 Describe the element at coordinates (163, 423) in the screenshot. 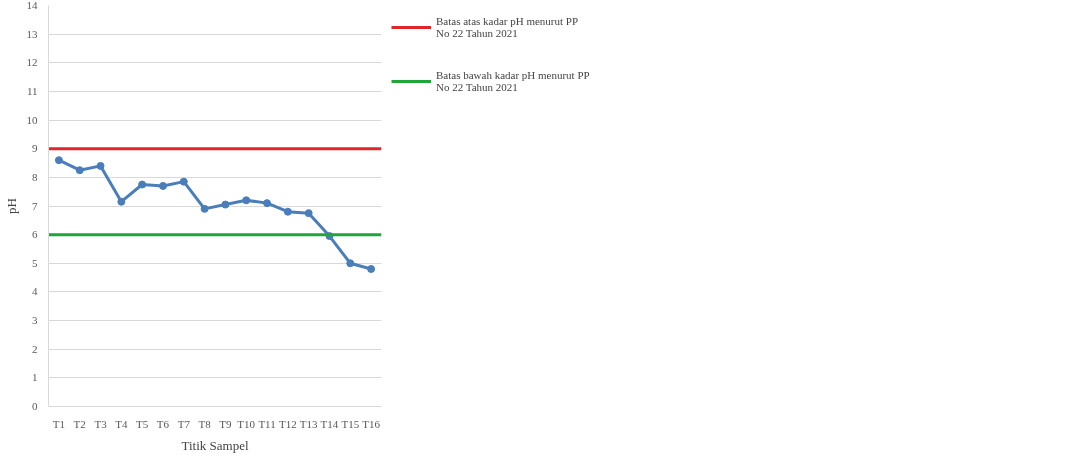

I see `x-tick-label: T6` at that location.